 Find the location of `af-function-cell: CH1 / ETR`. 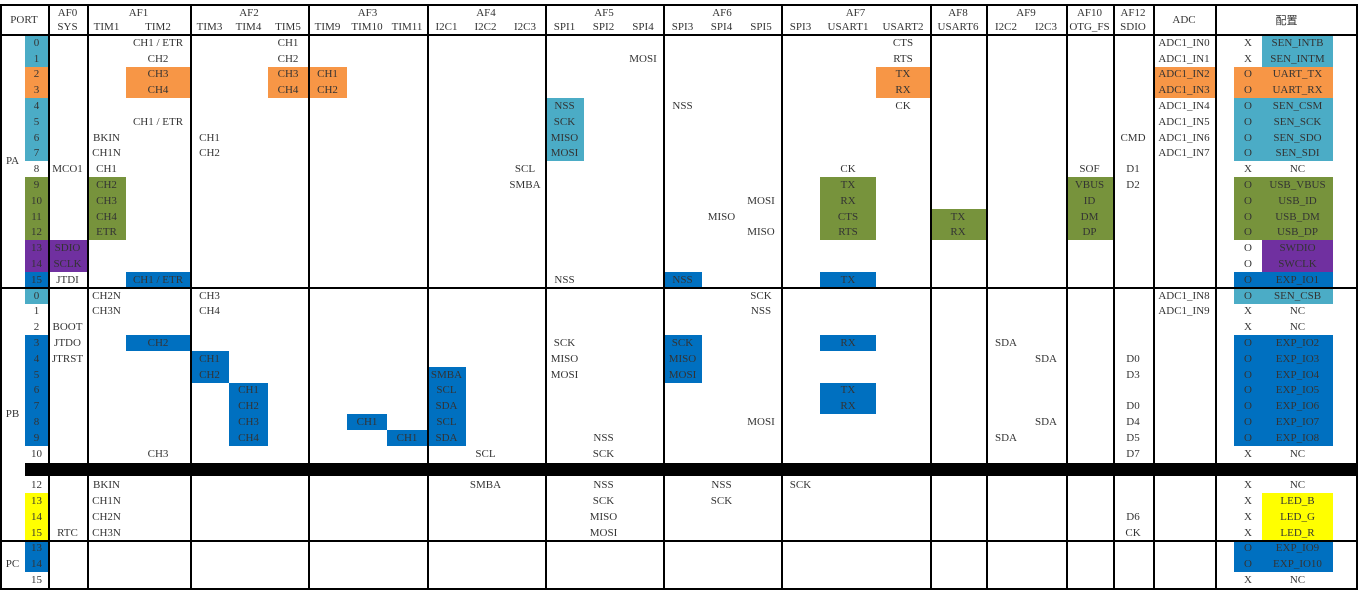

af-function-cell: CH1 / ETR is located at coordinates (158, 42).